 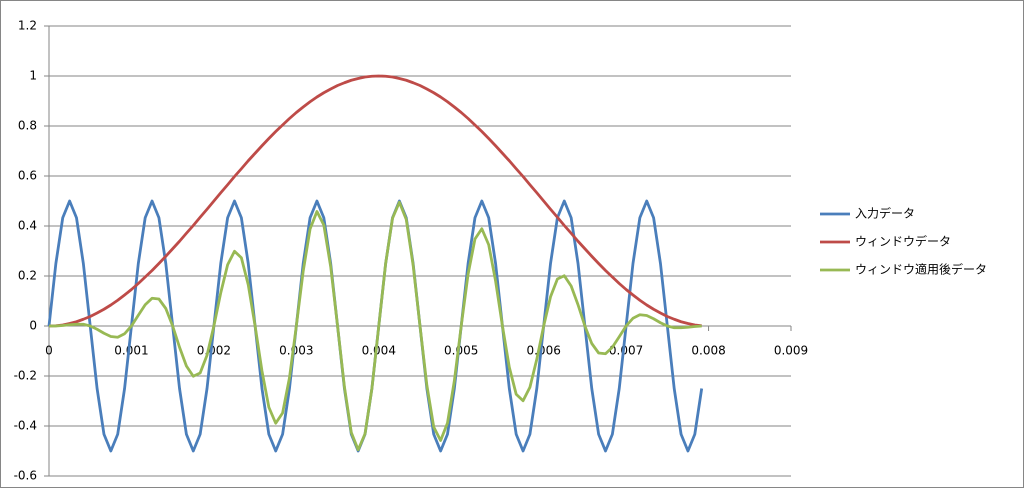 What do you see at coordinates (708, 351) in the screenshot?
I see `x-tick-label: 0.008` at bounding box center [708, 351].